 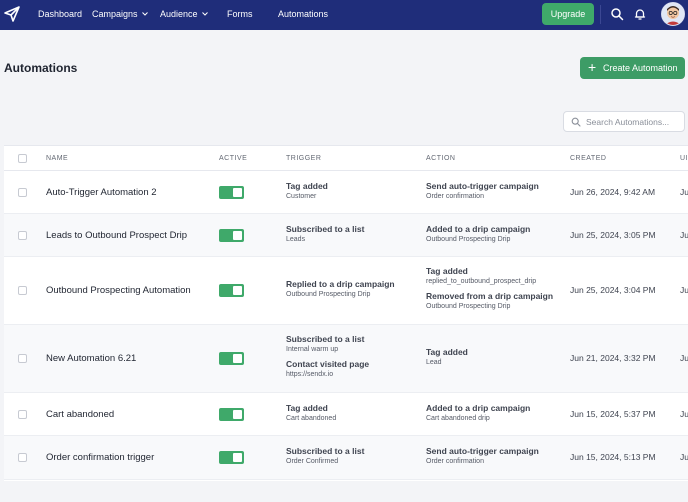 I want to click on nav-item-dashboard: Dashboard, so click(x=60, y=14).